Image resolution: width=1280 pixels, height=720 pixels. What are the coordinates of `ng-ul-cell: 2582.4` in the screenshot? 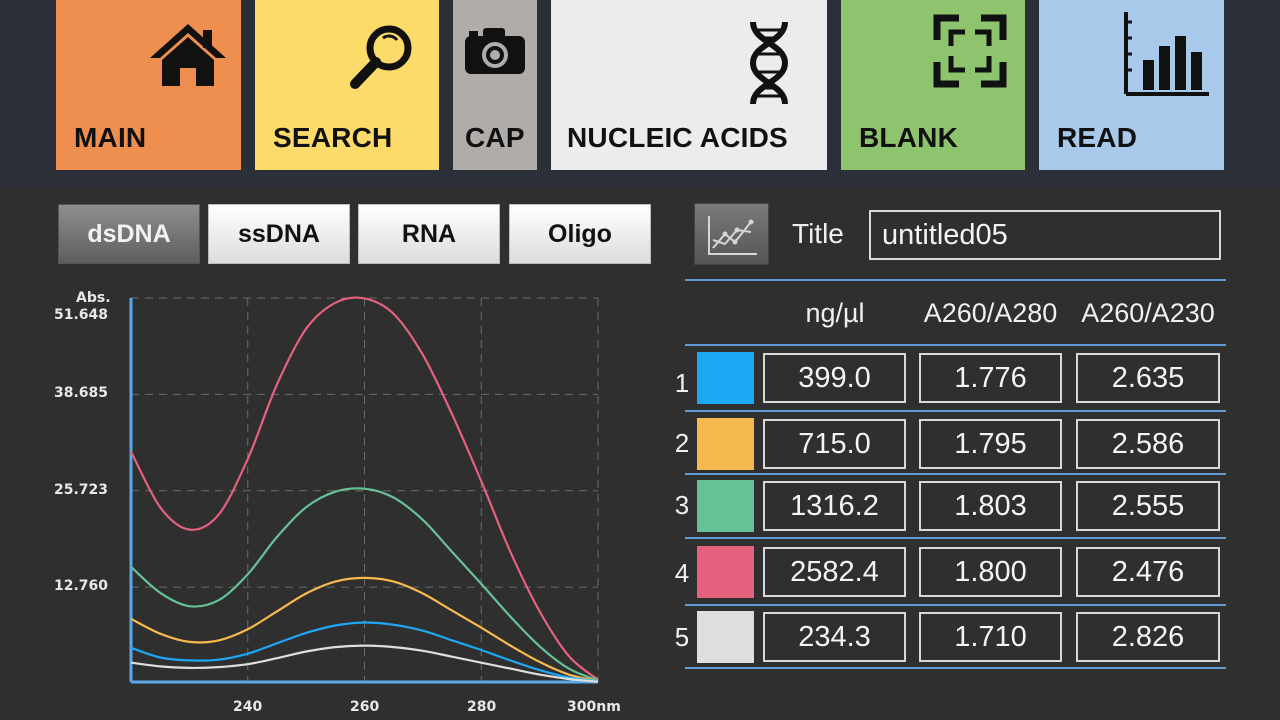 It's located at (834, 572).